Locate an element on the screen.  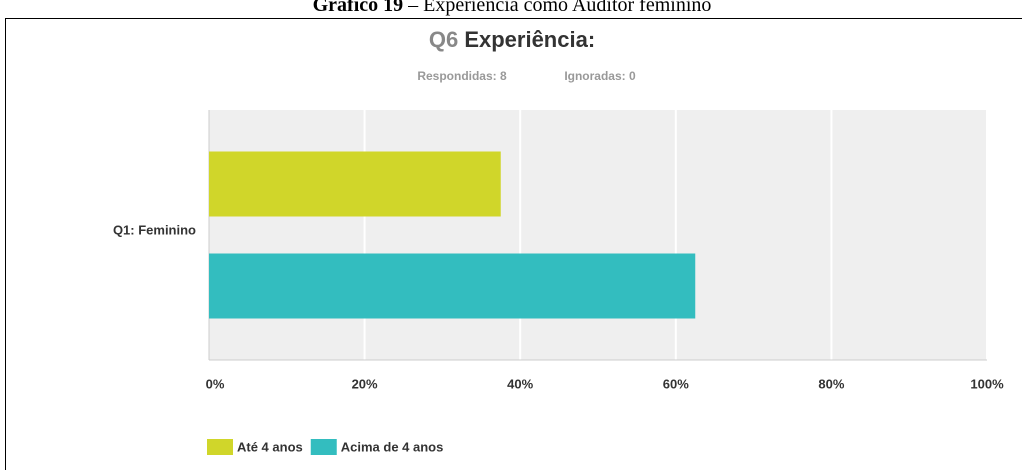
subtitle: Respondidas: 8 is located at coordinates (462, 76).